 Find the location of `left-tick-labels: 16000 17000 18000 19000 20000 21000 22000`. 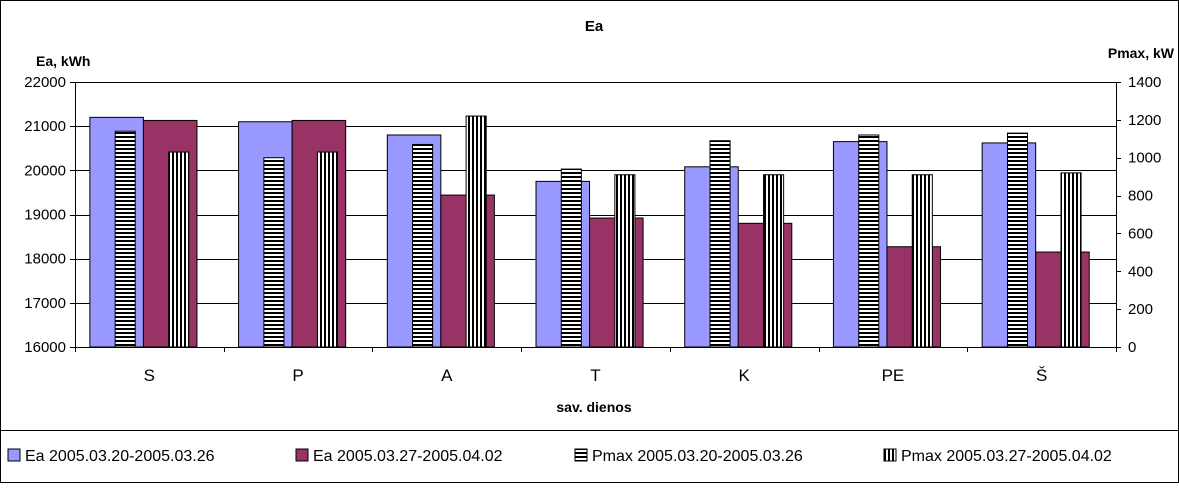

left-tick-labels: 16000 17000 18000 19000 20000 21000 22000 is located at coordinates (45, 215).